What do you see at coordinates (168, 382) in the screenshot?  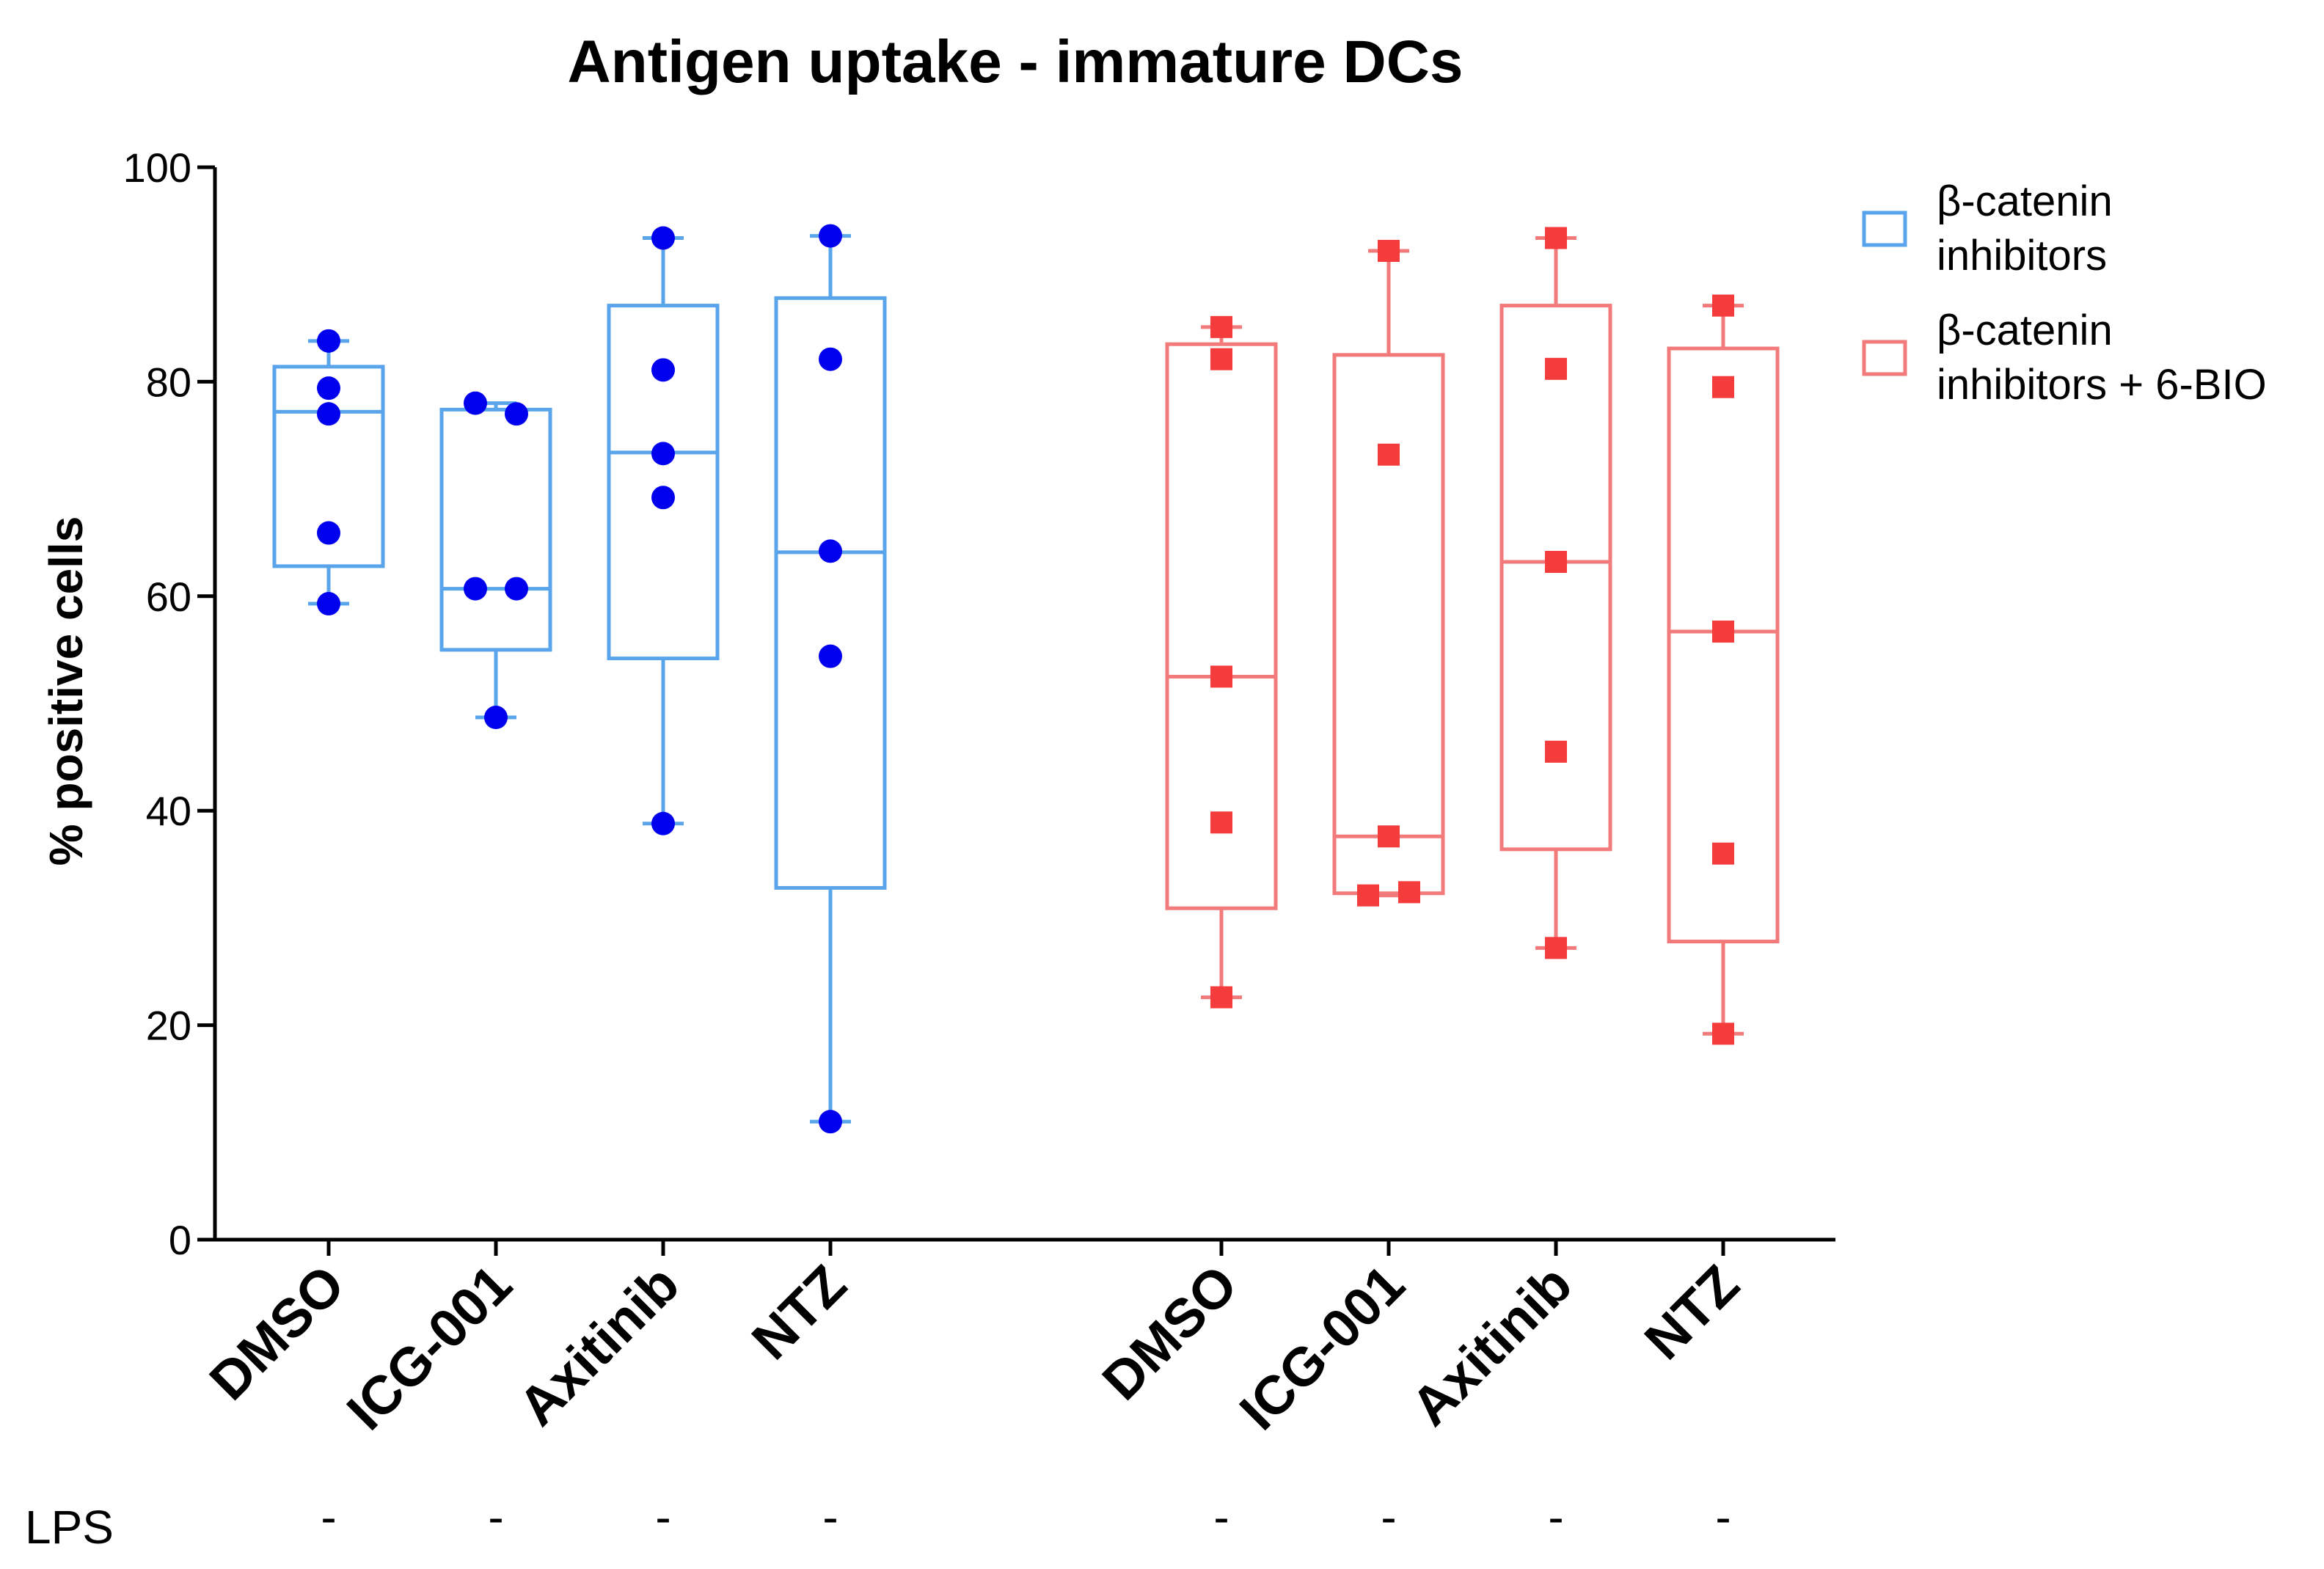 I see `y-tick-label: 80` at bounding box center [168, 382].